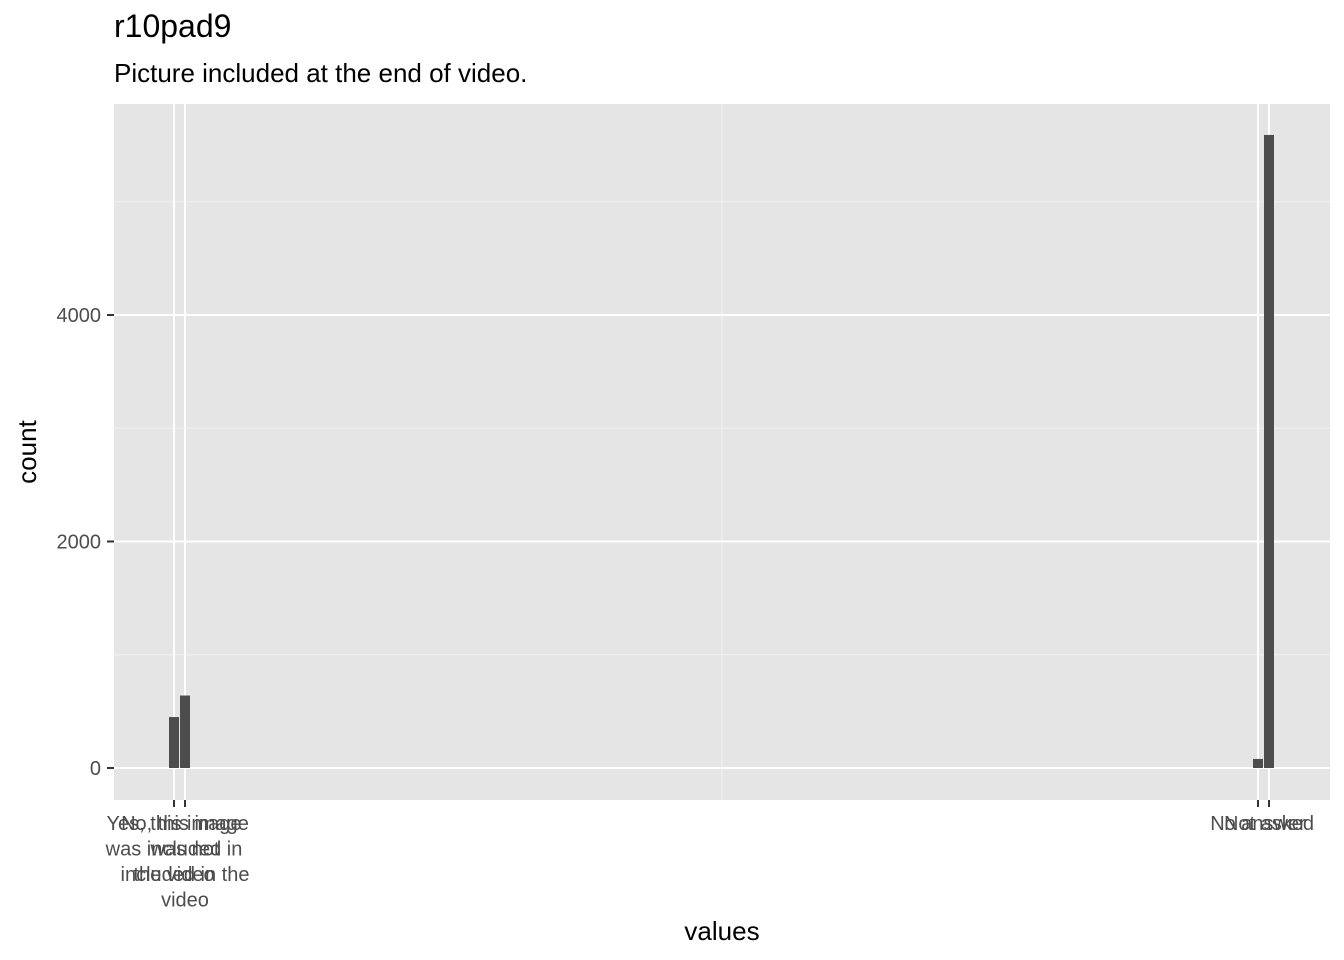 Image resolution: width=1344 pixels, height=960 pixels. Describe the element at coordinates (79, 543) in the screenshot. I see `y-tick-label: 2000` at that location.